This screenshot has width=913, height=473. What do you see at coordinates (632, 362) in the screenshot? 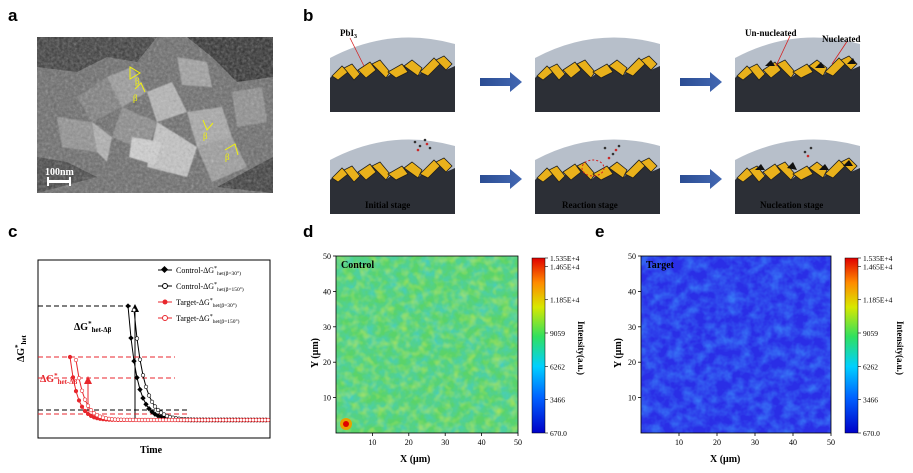
I see `e-y-tick-label: 20` at bounding box center [632, 362].